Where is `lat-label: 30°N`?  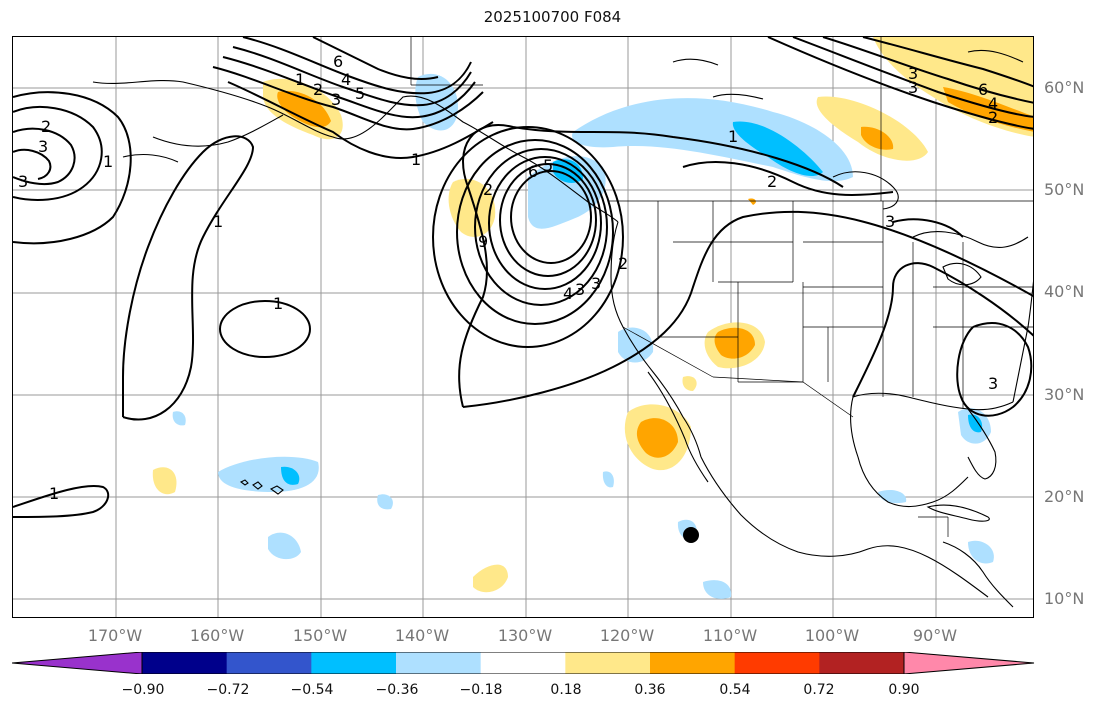
lat-label: 30°N is located at coordinates (1064, 394).